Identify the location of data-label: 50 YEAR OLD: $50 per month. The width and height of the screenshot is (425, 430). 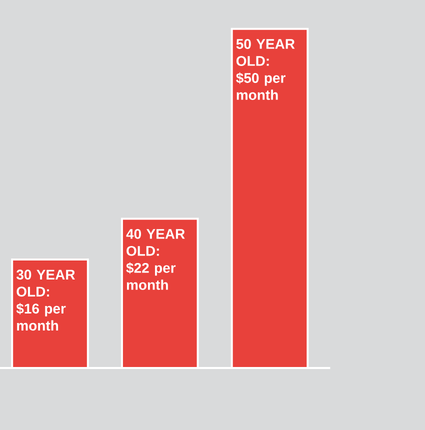
(265, 69).